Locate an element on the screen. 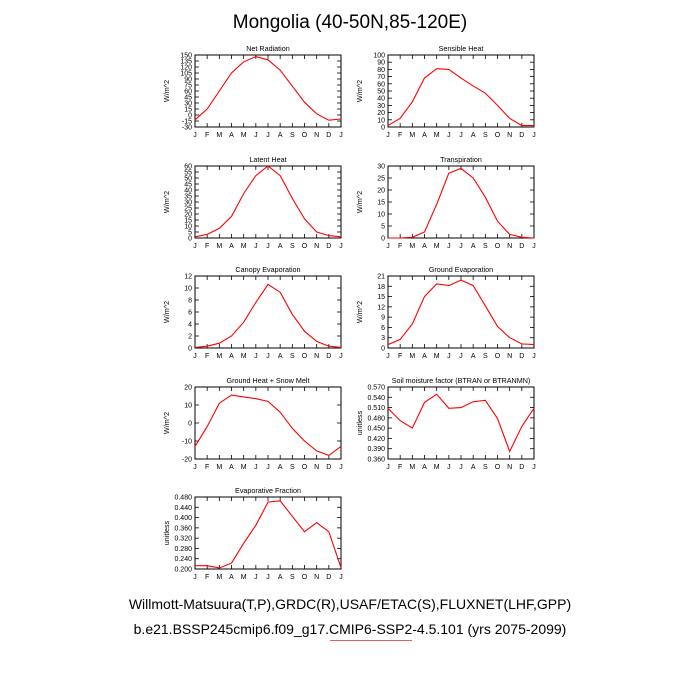 The height and width of the screenshot is (700, 700). y-tick-label: 6 is located at coordinates (190, 313).